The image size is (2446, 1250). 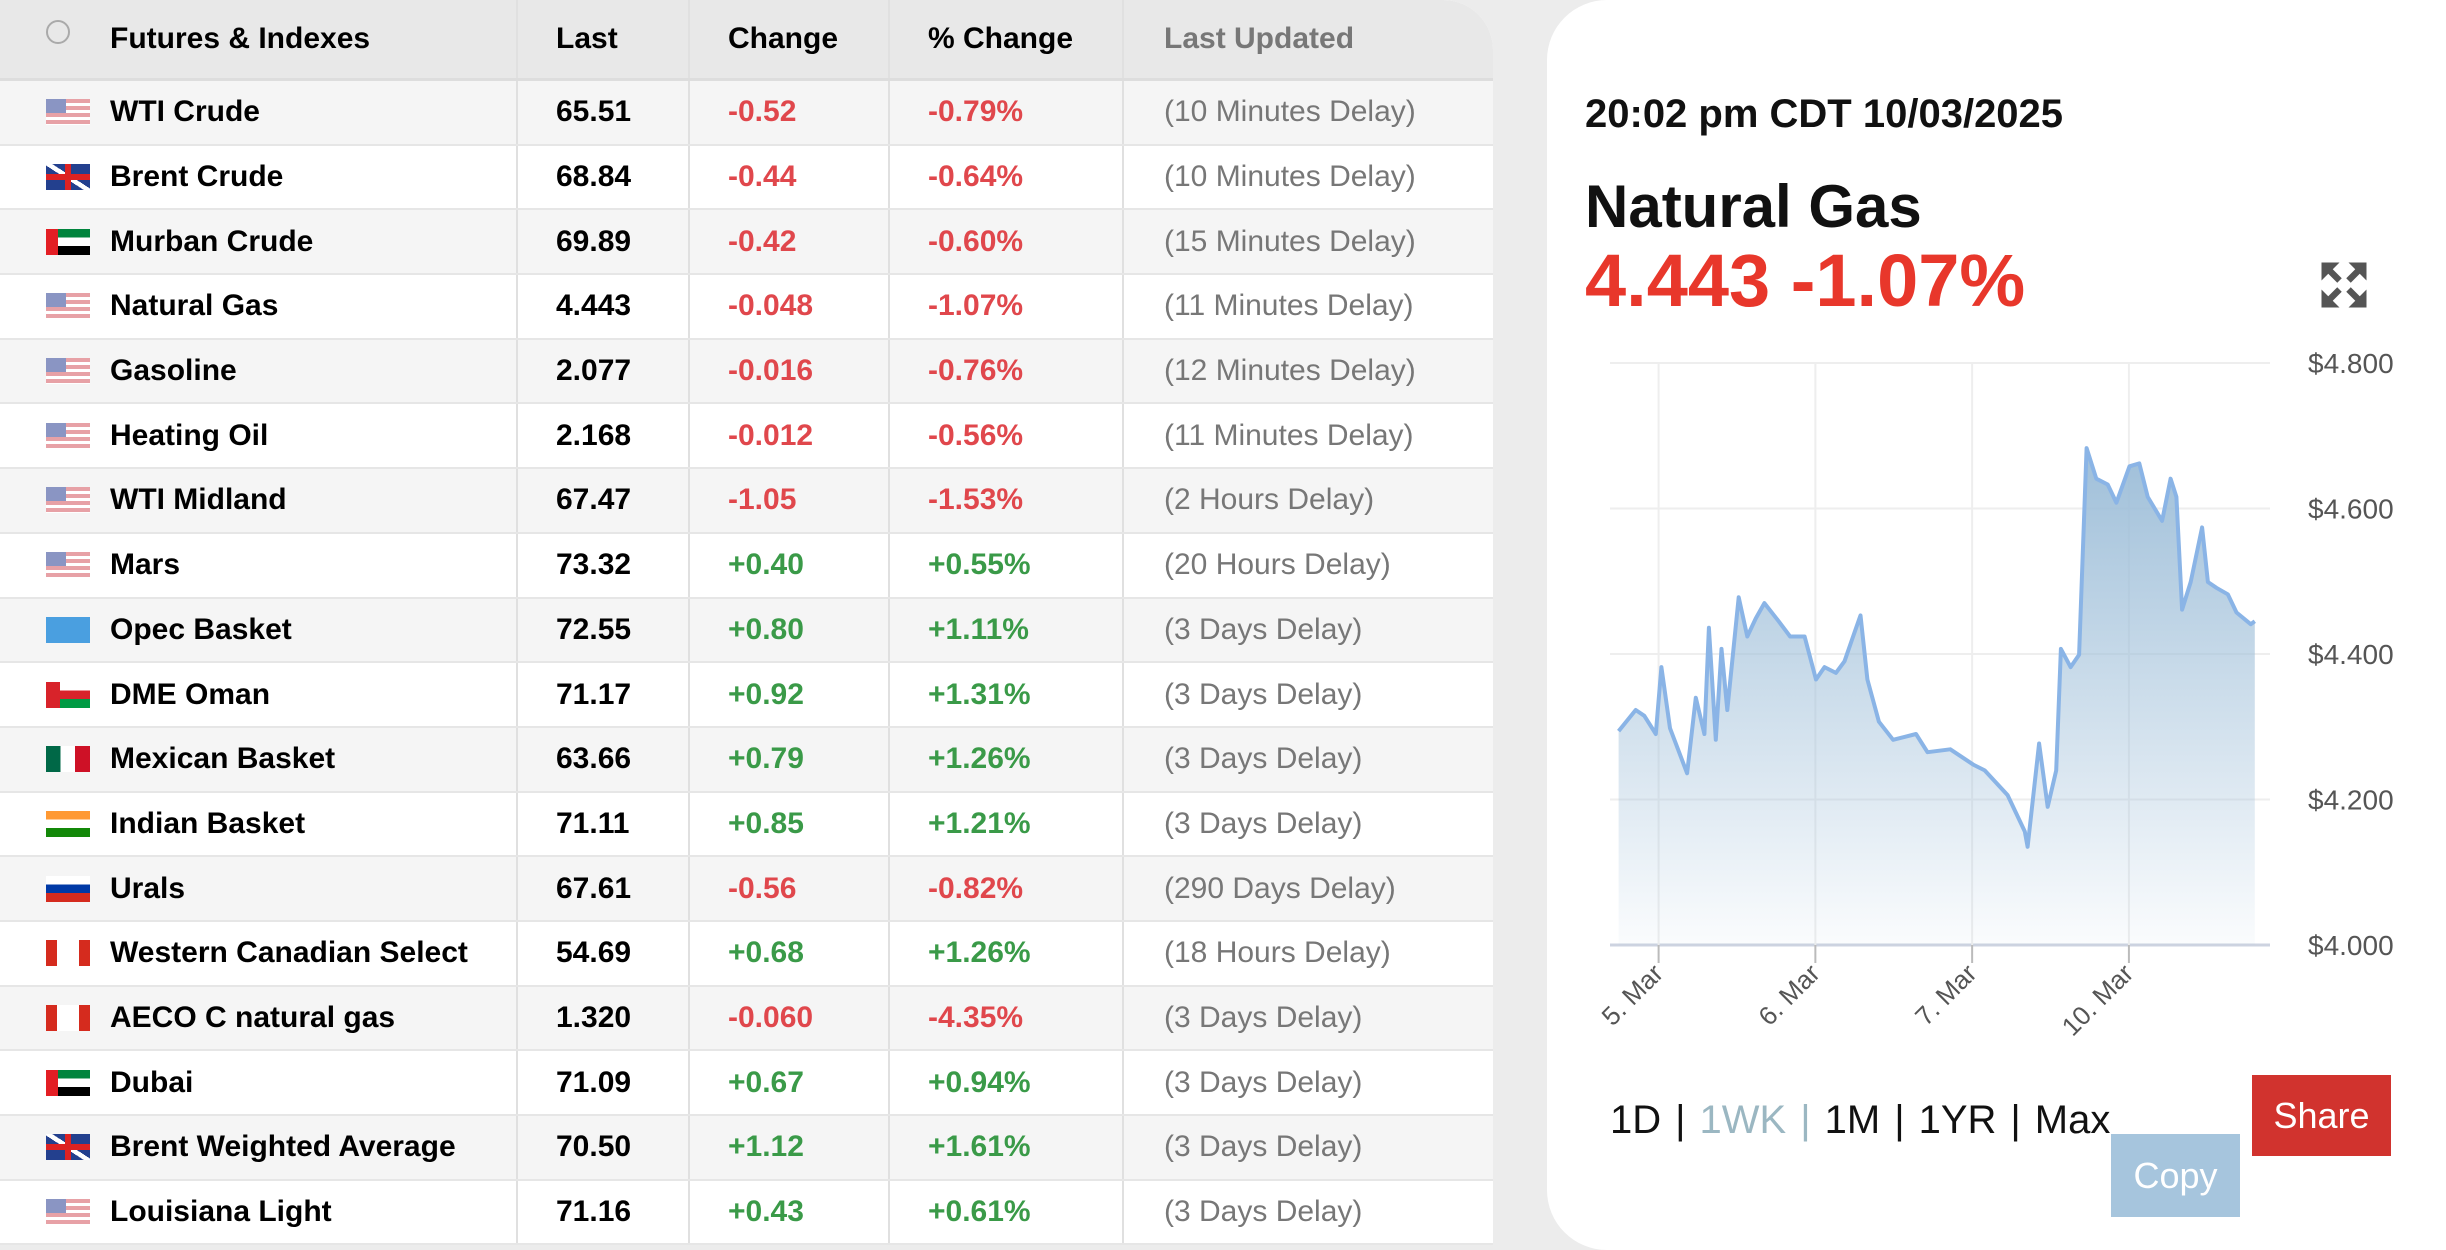 I want to click on flag-in-icon, so click(x=68, y=823).